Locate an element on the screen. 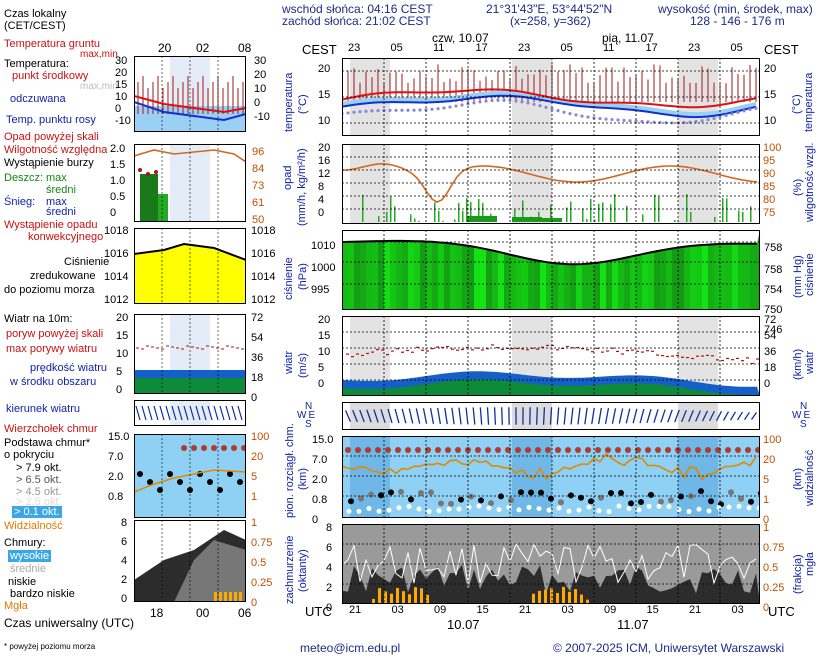 The height and width of the screenshot is (660, 820). tick-temp-r-2: 10 is located at coordinates (260, 89).